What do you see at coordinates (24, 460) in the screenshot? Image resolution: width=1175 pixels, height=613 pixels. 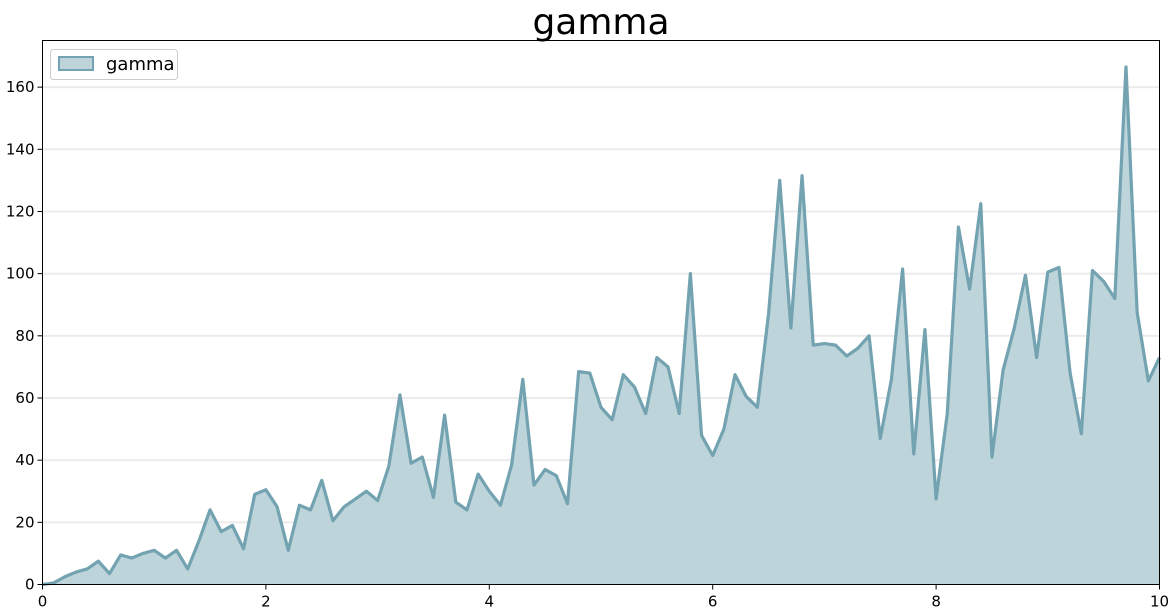 I see `y-tick-label: 40` at bounding box center [24, 460].